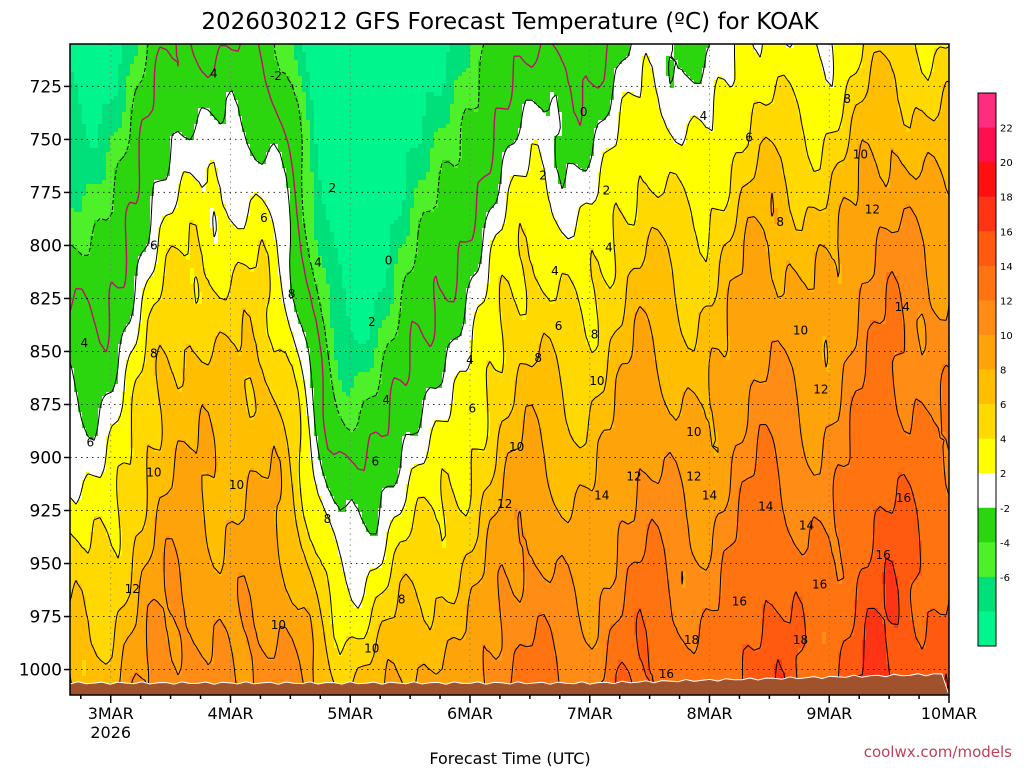 Image resolution: width=1024 pixels, height=768 pixels. I want to click on colorbar-label: 22, so click(1006, 129).